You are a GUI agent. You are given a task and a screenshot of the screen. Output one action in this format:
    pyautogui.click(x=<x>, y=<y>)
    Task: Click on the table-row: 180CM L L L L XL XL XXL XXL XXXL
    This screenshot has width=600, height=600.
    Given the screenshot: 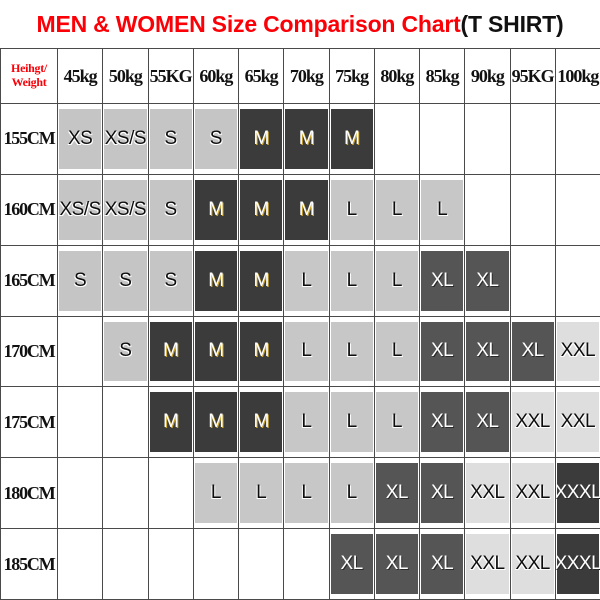 What is the action you would take?
    pyautogui.click(x=300, y=493)
    